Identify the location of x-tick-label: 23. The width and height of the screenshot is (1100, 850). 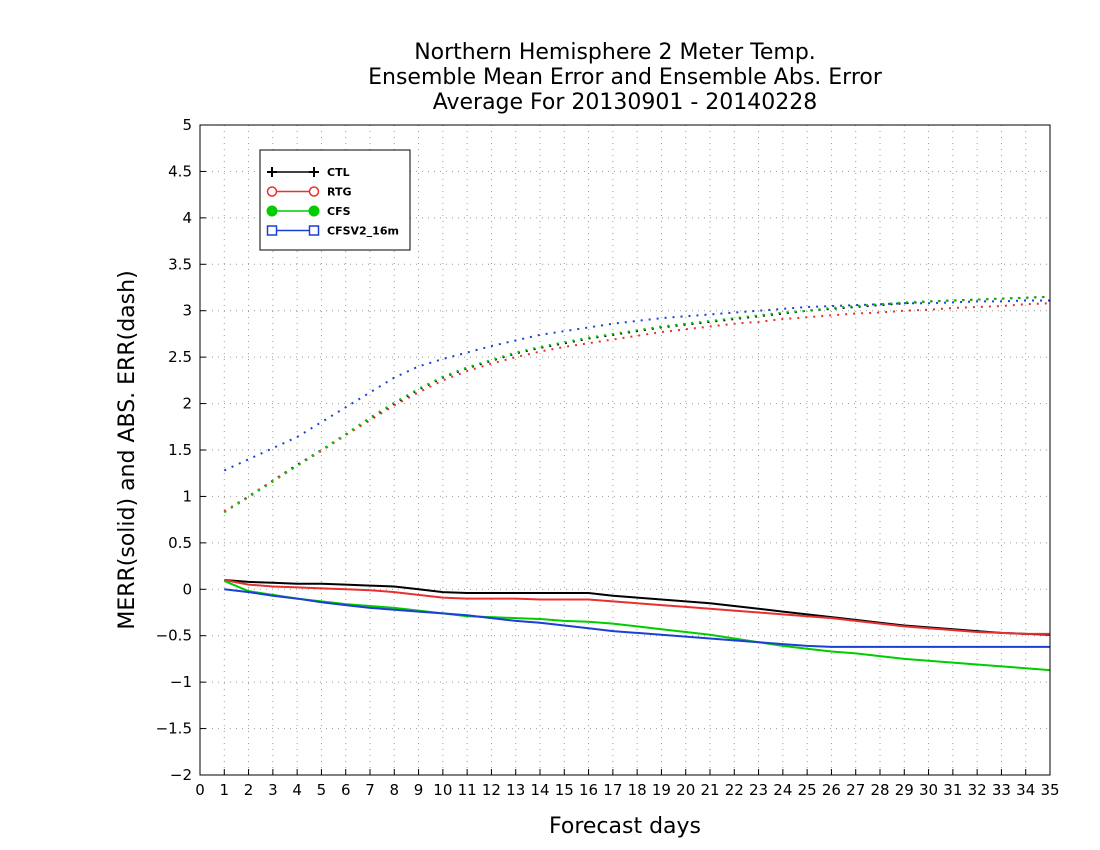
(758, 790).